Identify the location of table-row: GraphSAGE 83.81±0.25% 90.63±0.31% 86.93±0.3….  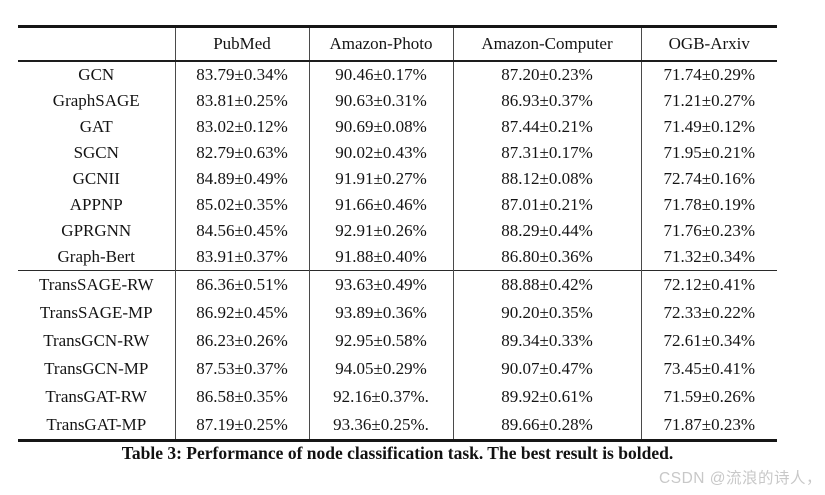
(397, 101).